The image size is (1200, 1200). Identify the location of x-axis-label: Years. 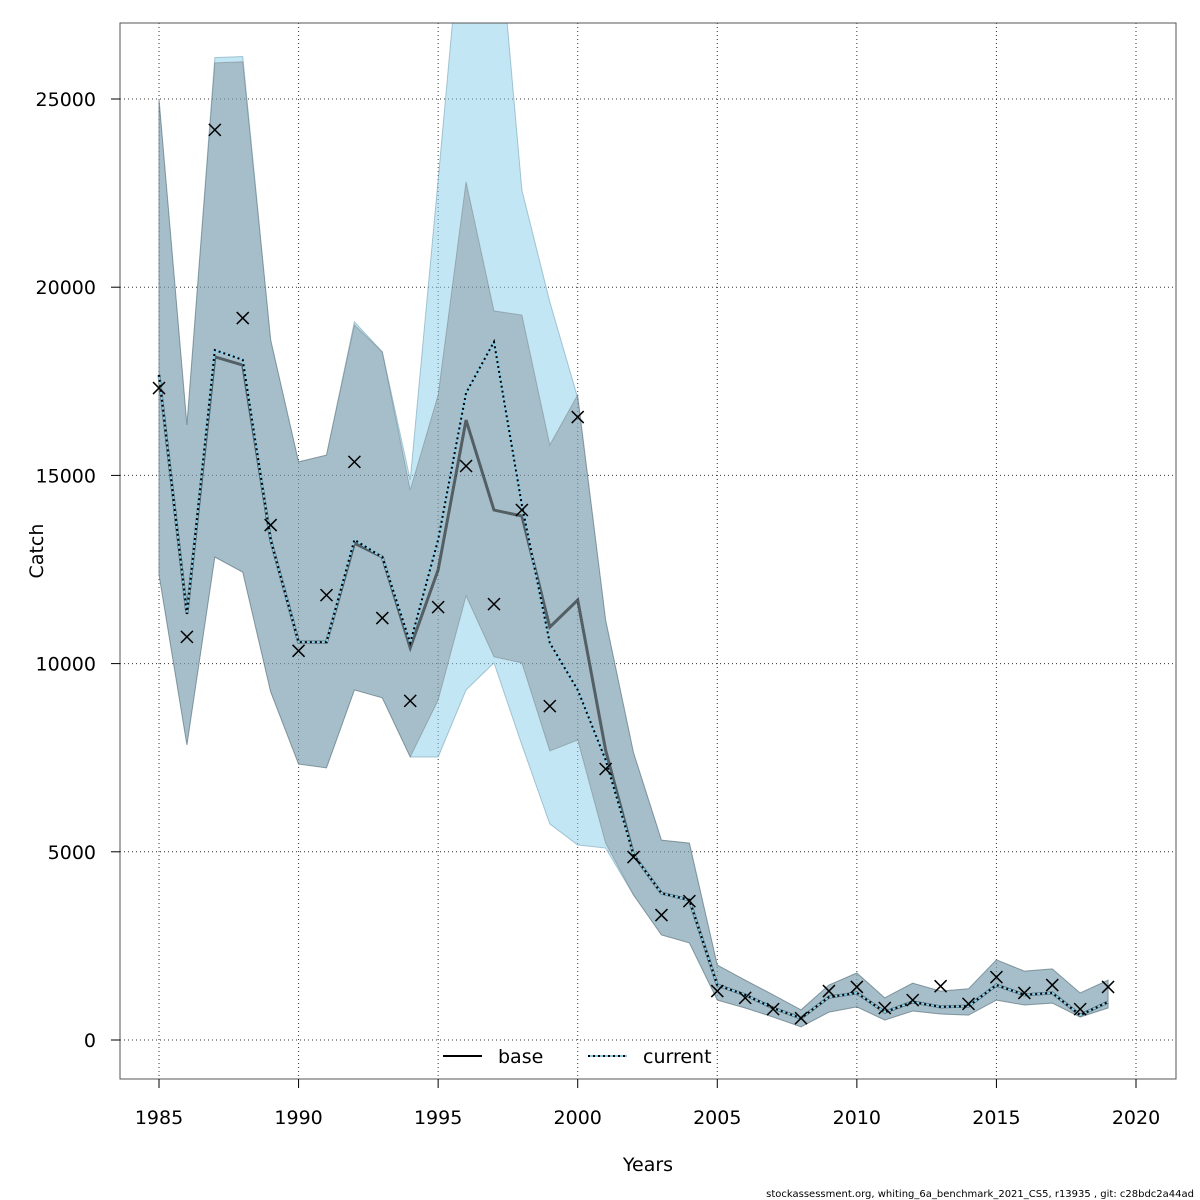
(647, 1165).